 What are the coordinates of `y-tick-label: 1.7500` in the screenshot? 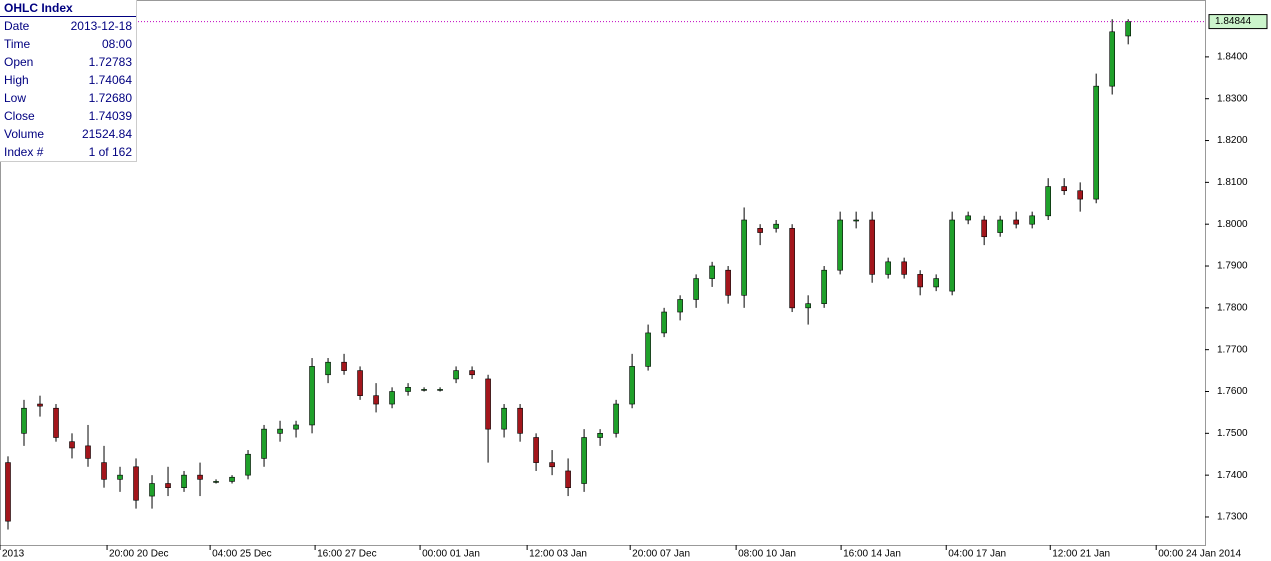 It's located at (1232, 433).